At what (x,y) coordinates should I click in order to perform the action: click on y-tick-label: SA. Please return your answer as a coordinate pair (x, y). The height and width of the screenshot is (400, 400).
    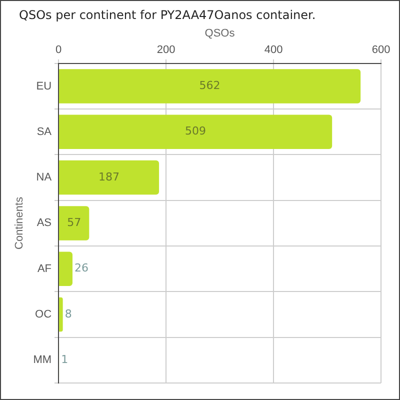
    Looking at the image, I should click on (44, 132).